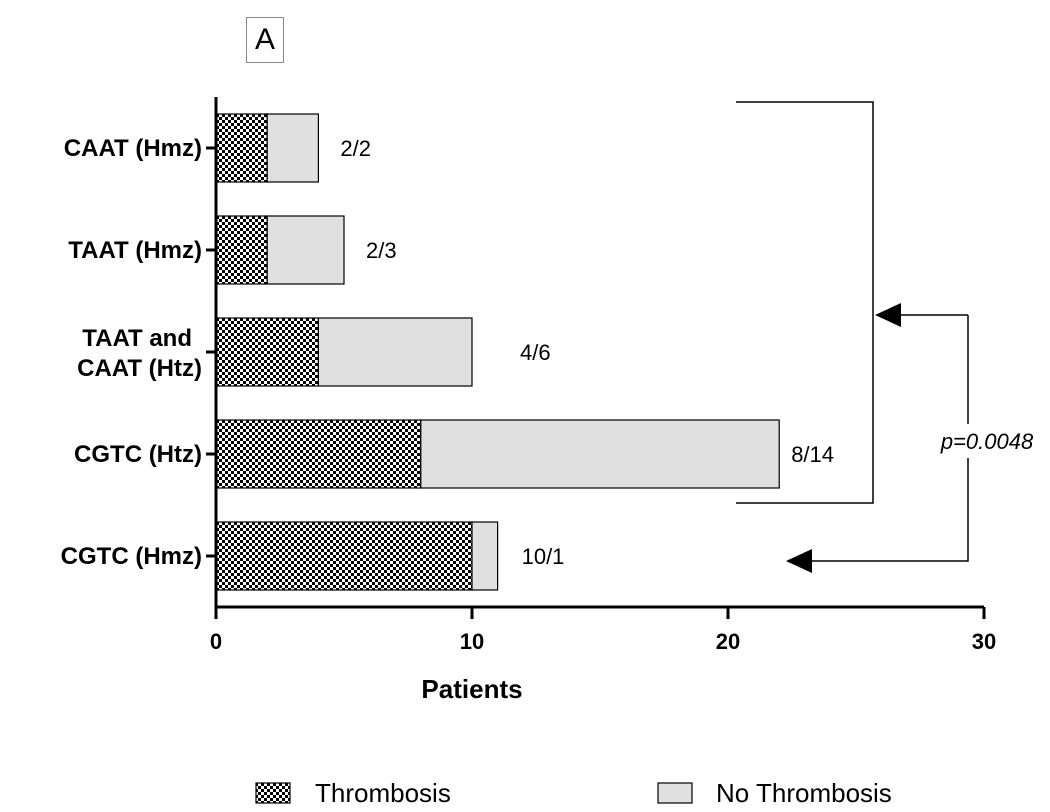  Describe the element at coordinates (135, 250) in the screenshot. I see `category-label-1: TAAT (Hmz)` at that location.